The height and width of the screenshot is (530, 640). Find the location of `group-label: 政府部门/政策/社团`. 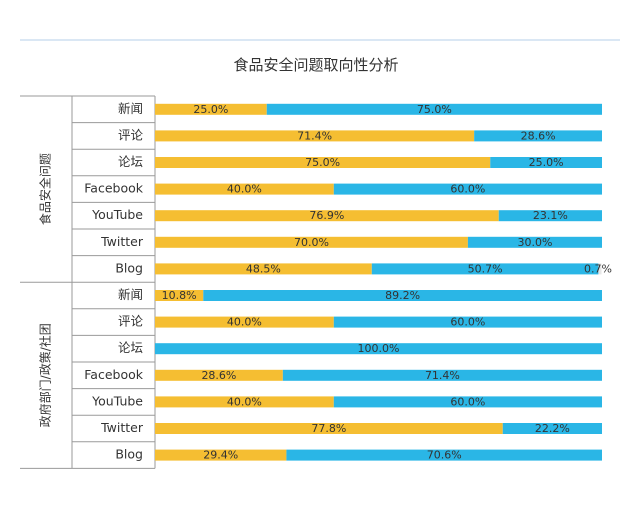

group-label: 政府部门/政策/社团 is located at coordinates (45, 375).